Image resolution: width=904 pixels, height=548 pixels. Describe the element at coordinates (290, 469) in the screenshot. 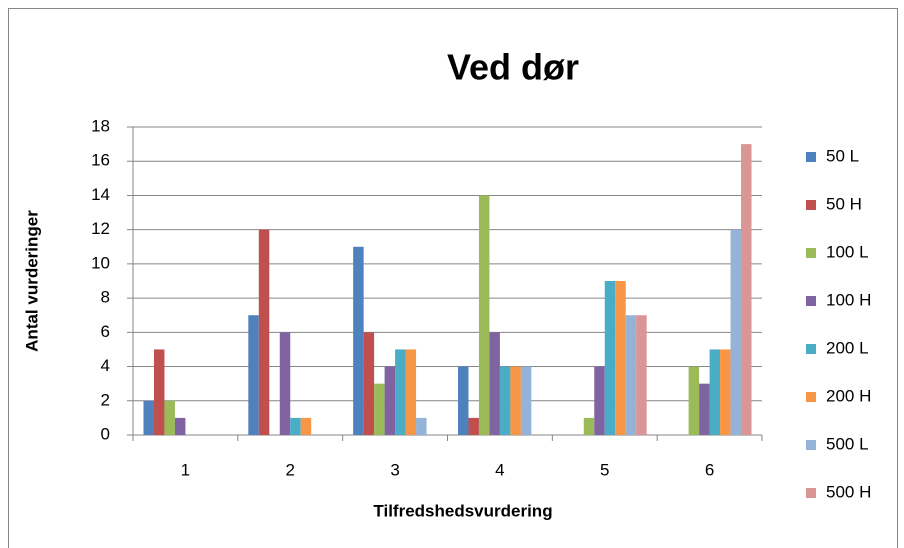

I see `x-tick-label: 2` at that location.